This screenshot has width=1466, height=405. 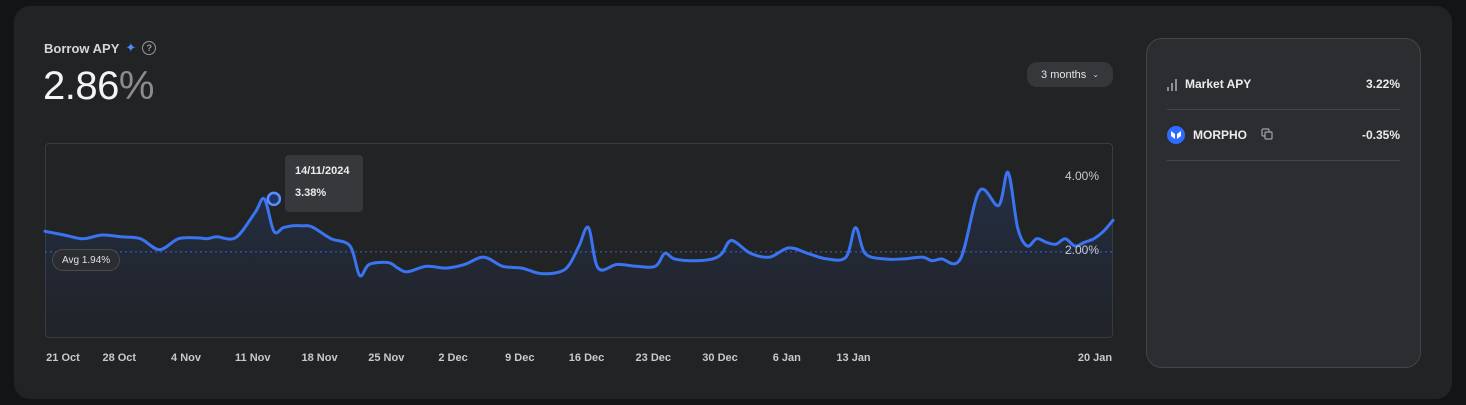 I want to click on tooltip-date: 14/11/2024, so click(x=322, y=171).